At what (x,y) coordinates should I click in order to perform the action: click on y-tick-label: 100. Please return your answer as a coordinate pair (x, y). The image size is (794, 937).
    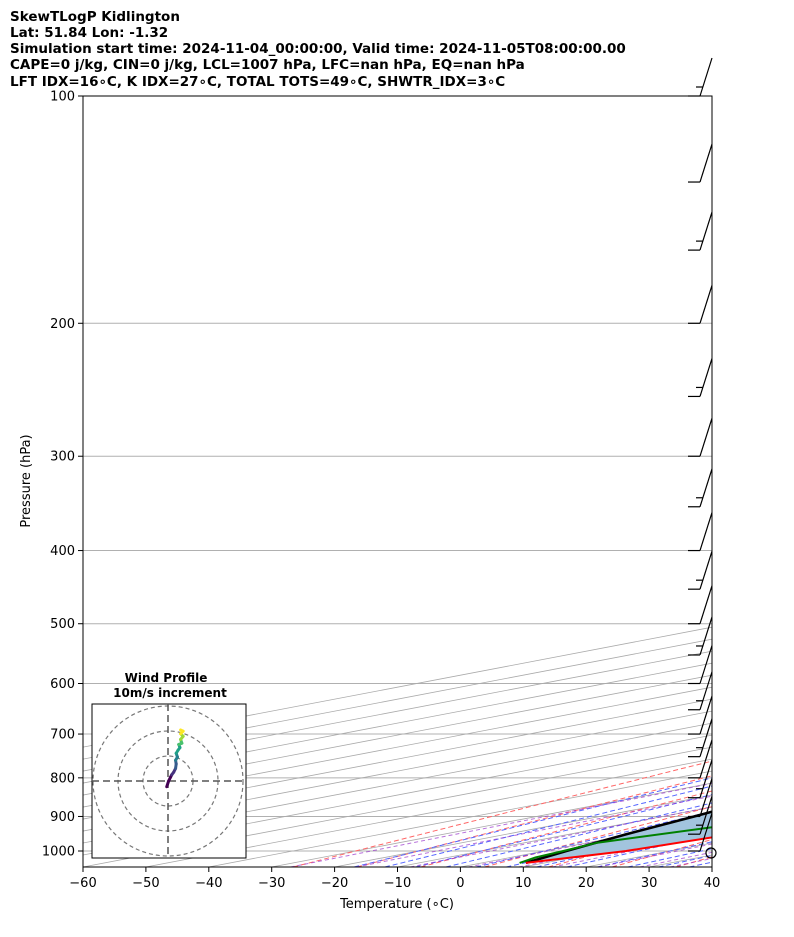
    Looking at the image, I should click on (62, 97).